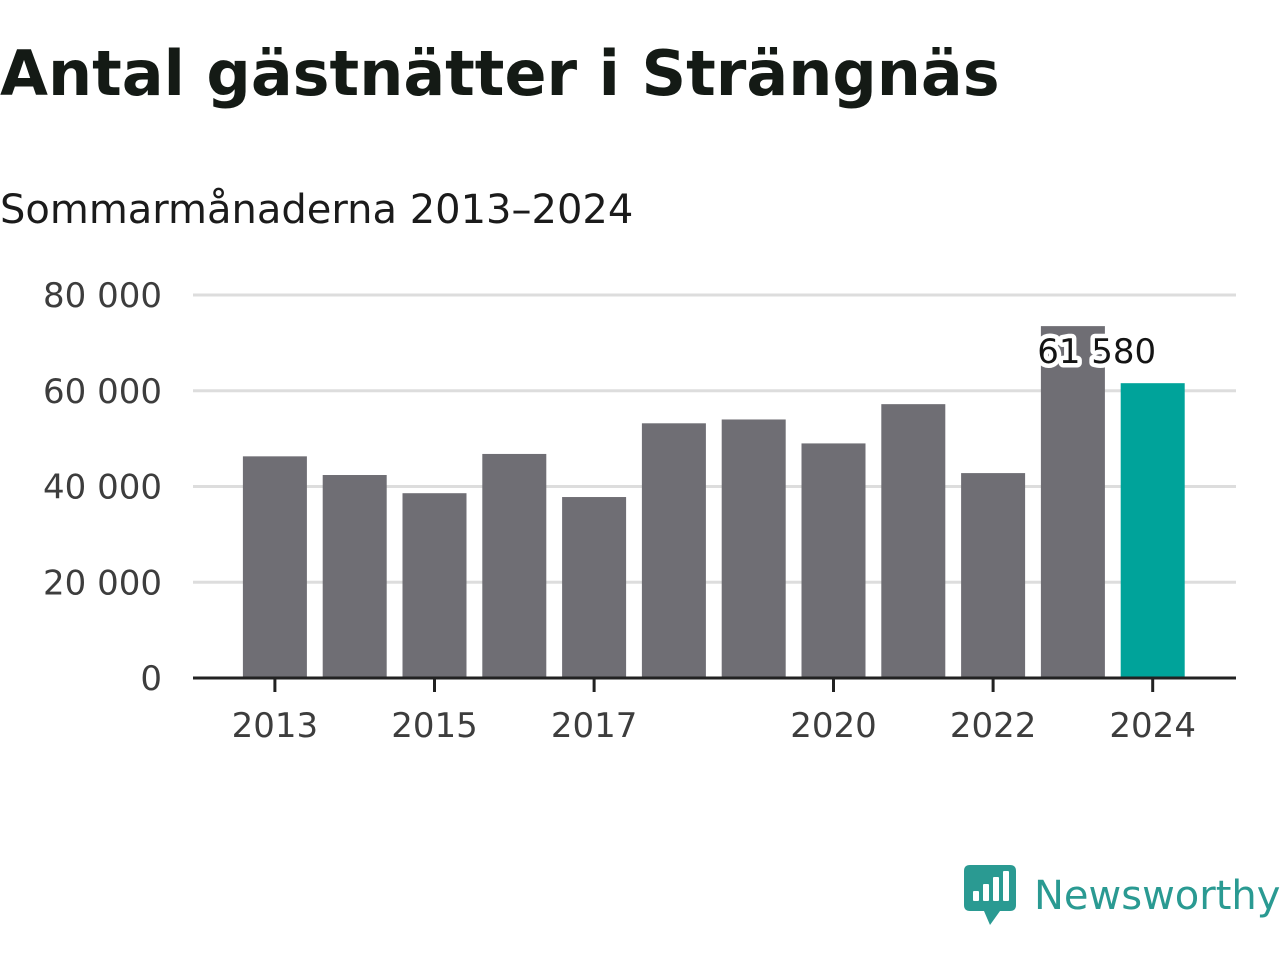 Image resolution: width=1280 pixels, height=960 pixels. Describe the element at coordinates (102, 392) in the screenshot. I see `y-tick-label: 60 000` at that location.